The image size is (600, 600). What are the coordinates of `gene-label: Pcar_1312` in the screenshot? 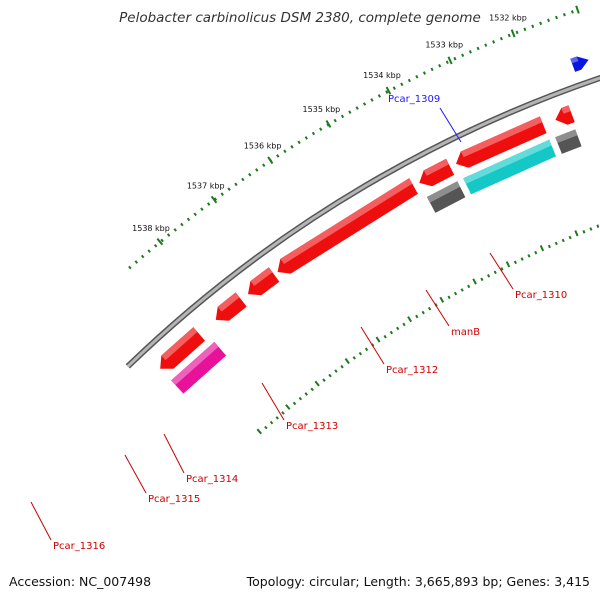 It's located at (412, 370).